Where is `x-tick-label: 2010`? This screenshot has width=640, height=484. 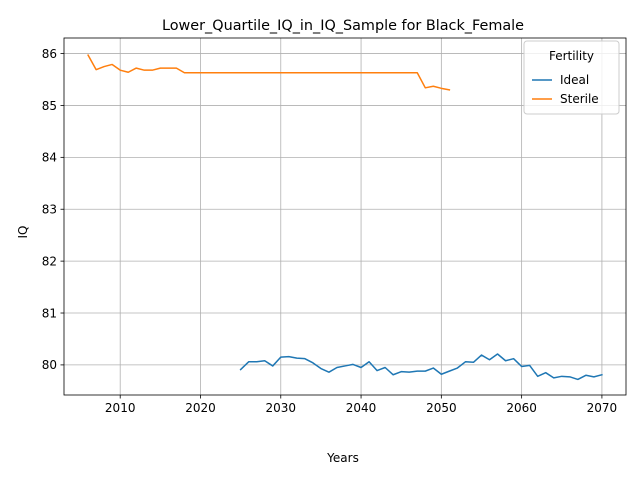 x-tick-label: 2010 is located at coordinates (120, 408).